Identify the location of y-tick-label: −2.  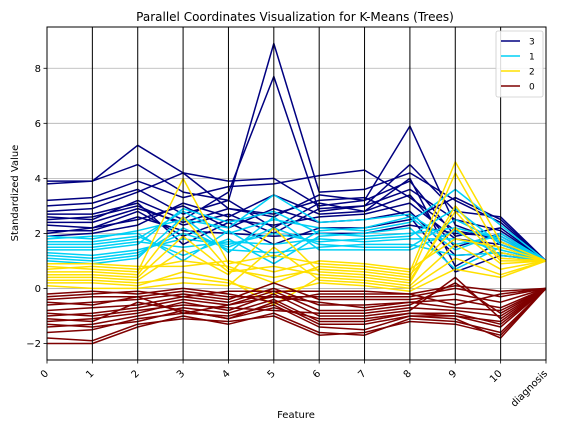
(33, 344).